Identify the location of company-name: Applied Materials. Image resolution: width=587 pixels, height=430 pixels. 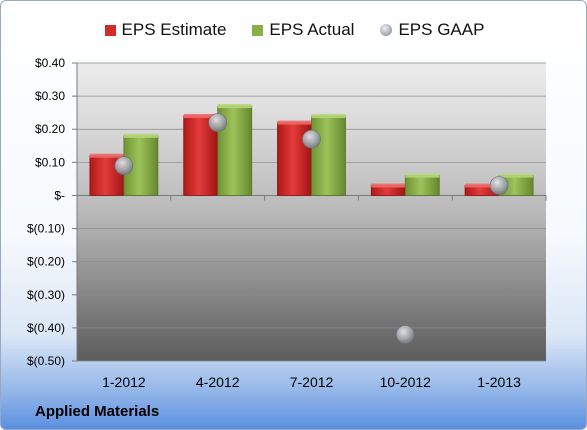
(97, 411).